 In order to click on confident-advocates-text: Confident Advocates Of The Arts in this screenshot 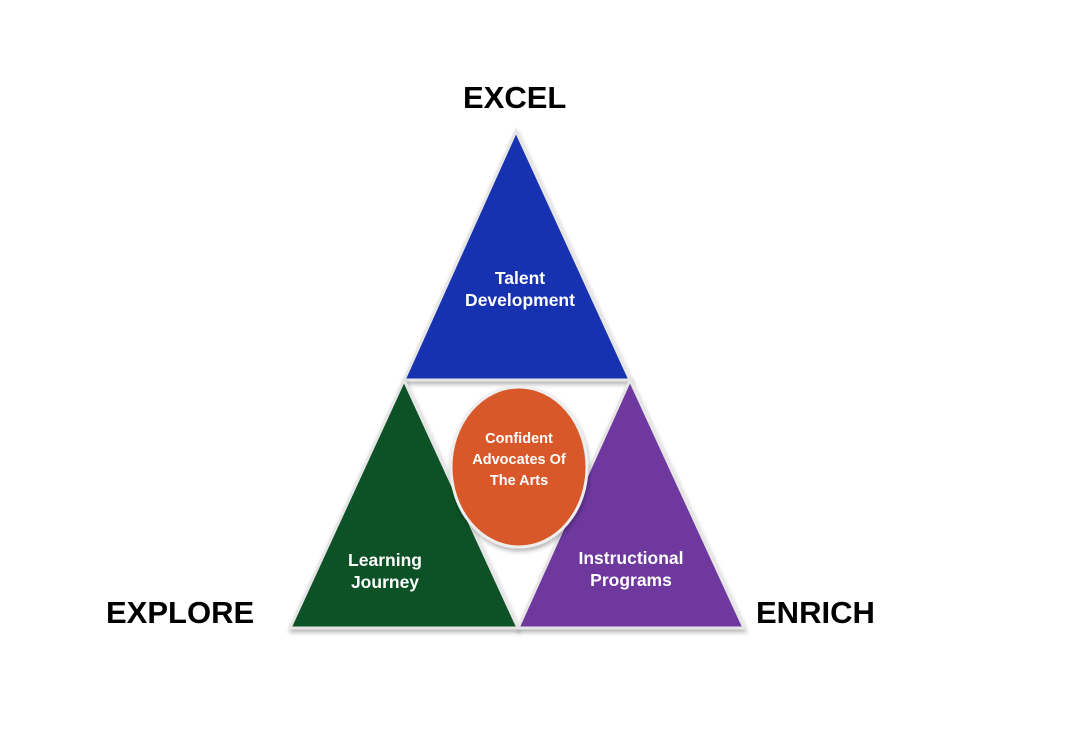, I will do `click(518, 460)`.